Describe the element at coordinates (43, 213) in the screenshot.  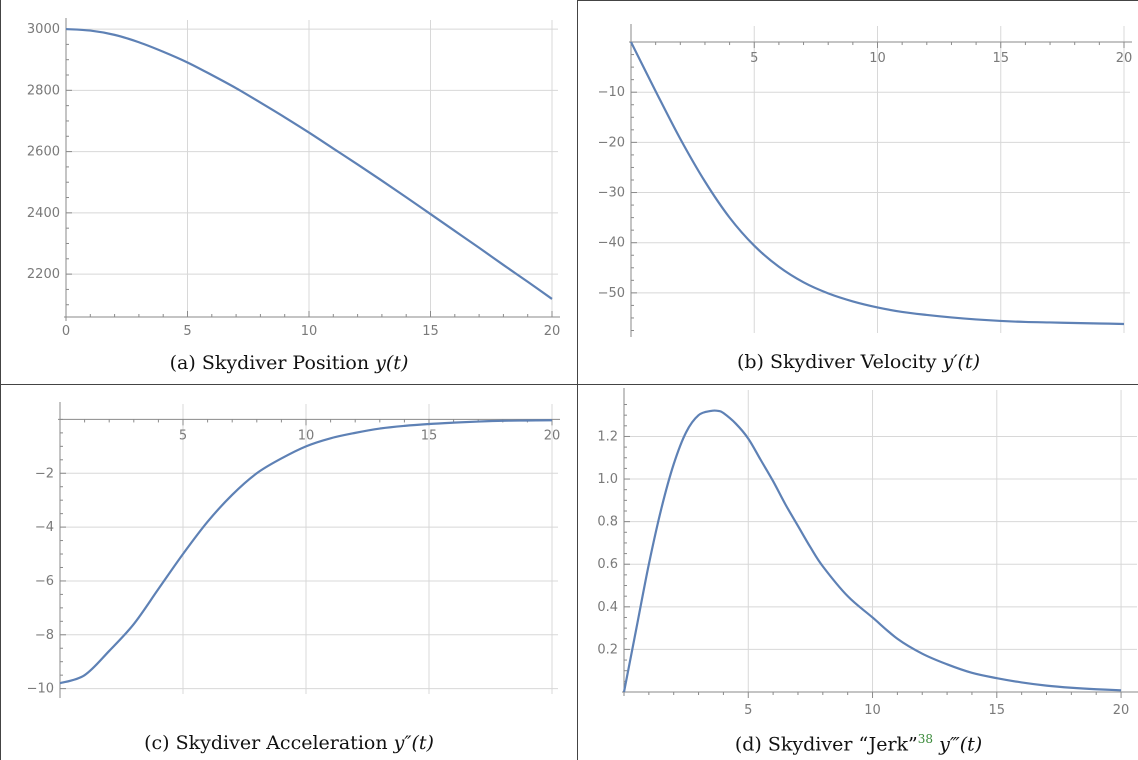
I see `y-tick-label: 2400` at that location.